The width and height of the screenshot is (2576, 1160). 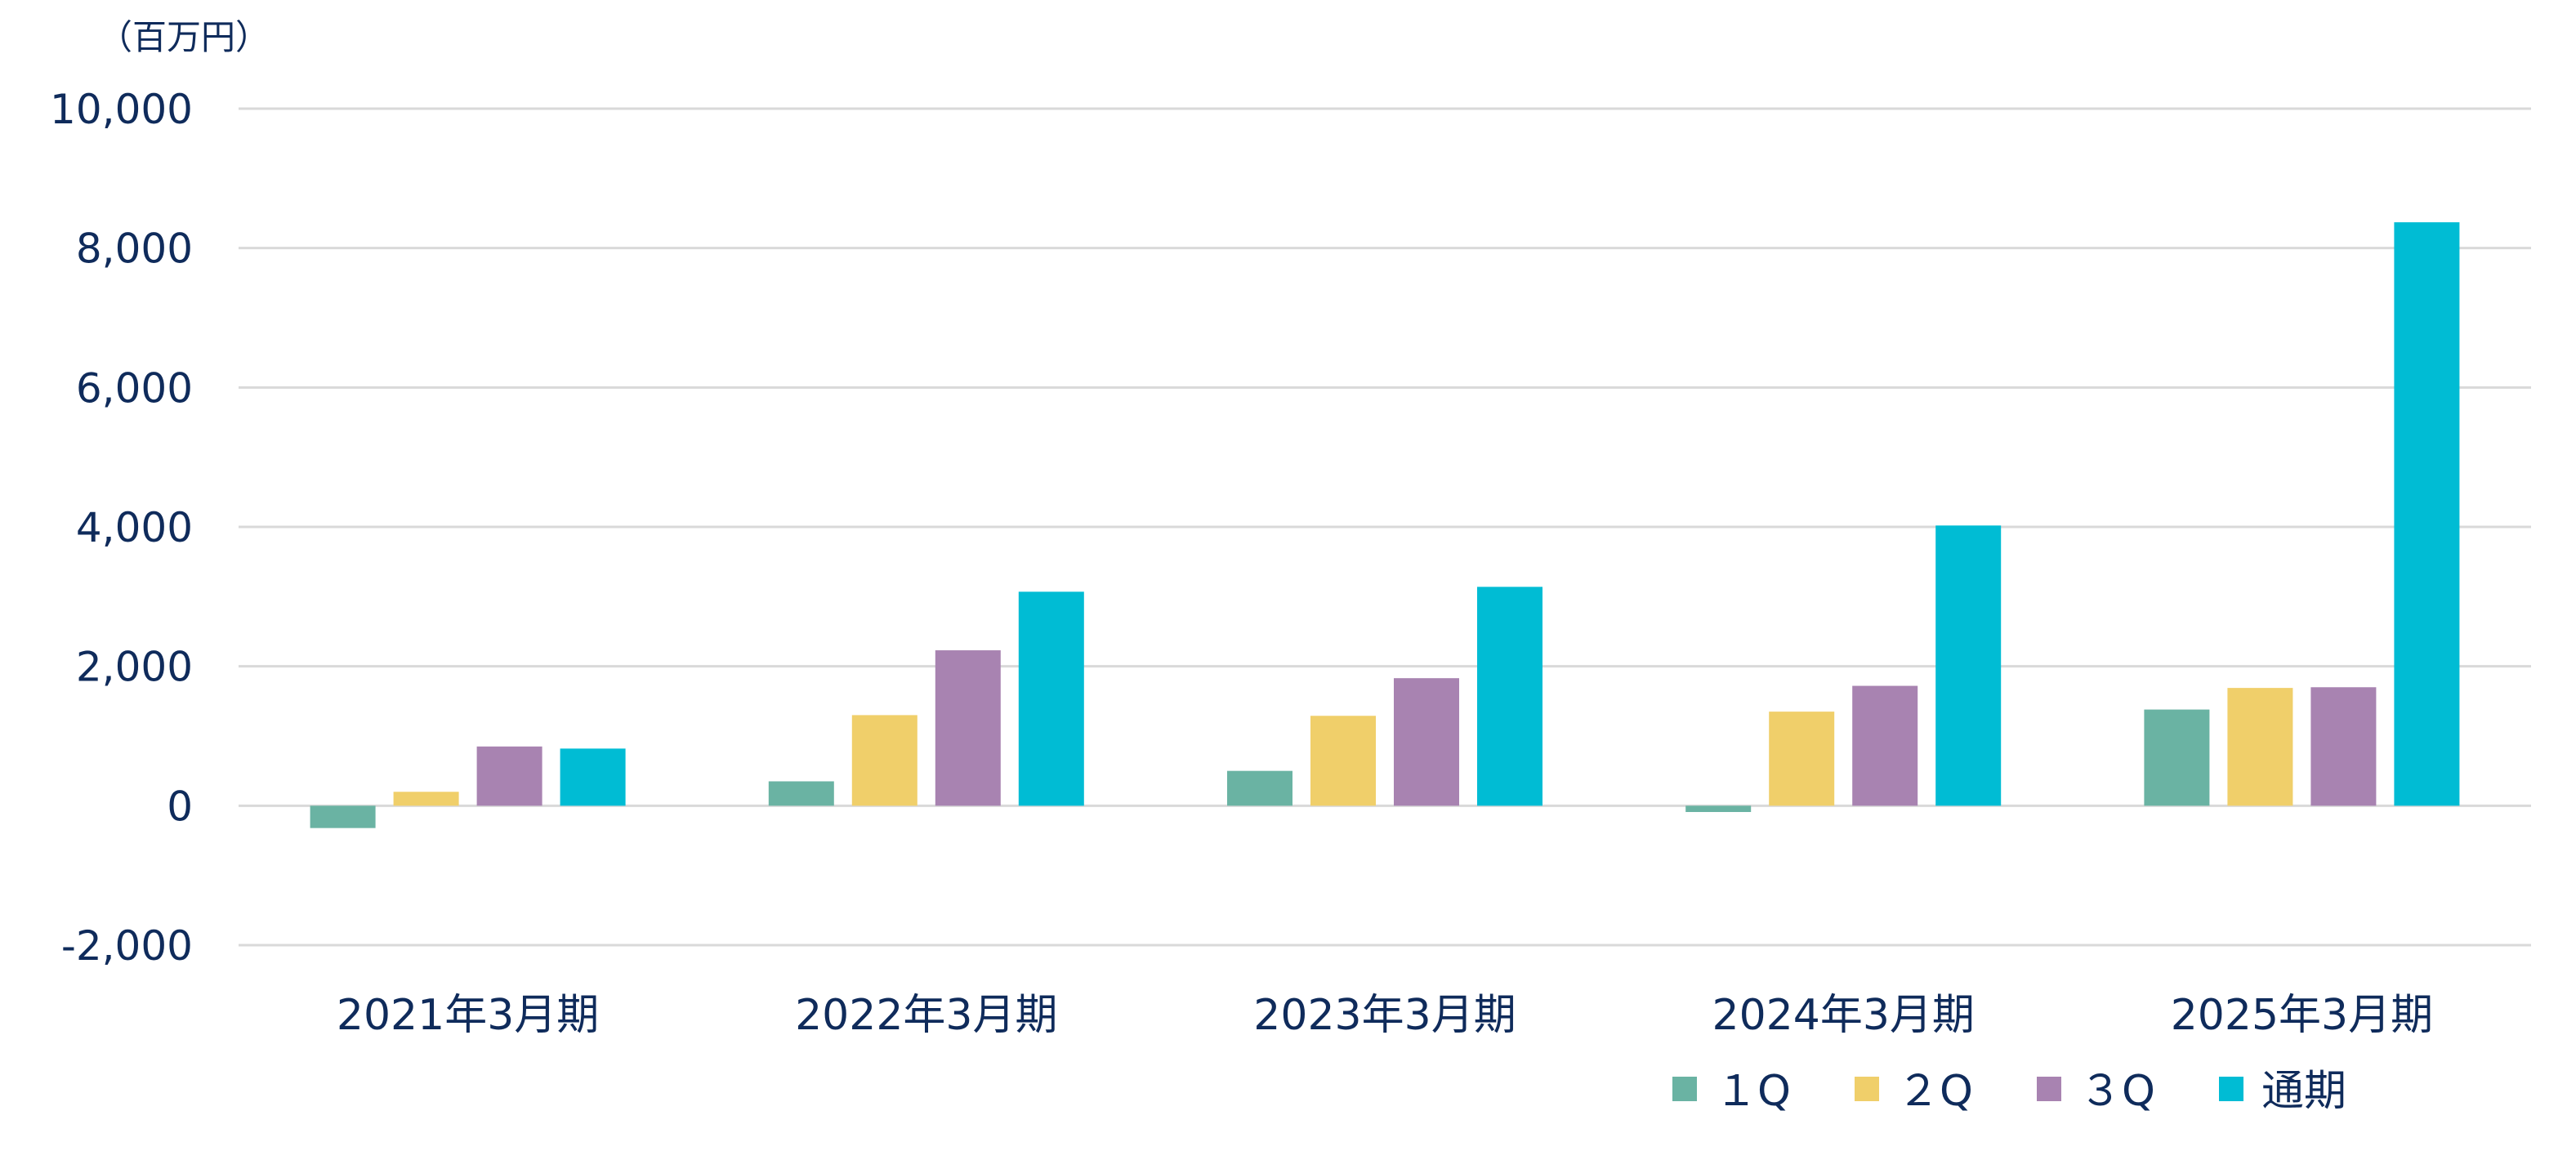 What do you see at coordinates (1935, 1091) in the screenshot?
I see `legend-label: ２Q` at bounding box center [1935, 1091].